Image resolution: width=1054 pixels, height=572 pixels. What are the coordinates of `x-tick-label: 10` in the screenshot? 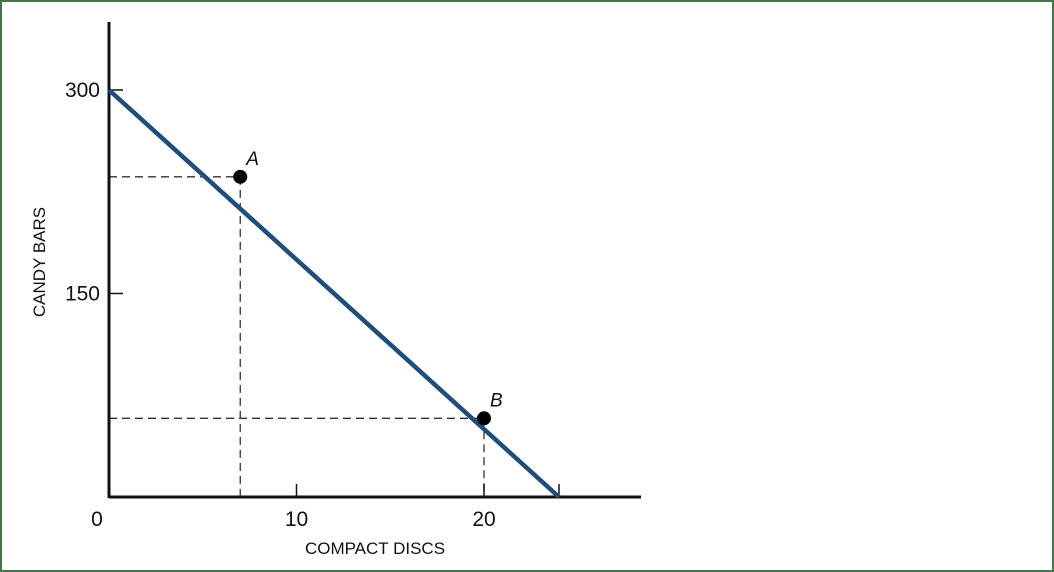 It's located at (296, 519).